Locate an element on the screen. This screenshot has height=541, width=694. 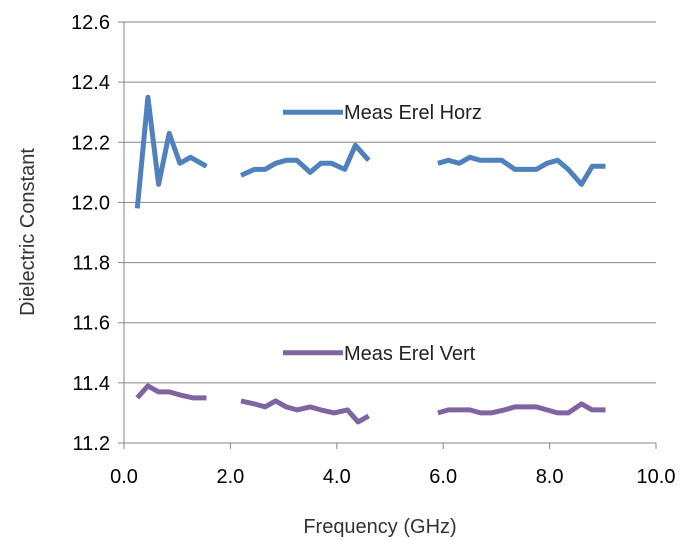
y-axis-title: Dielectric Constant is located at coordinates (28, 232).